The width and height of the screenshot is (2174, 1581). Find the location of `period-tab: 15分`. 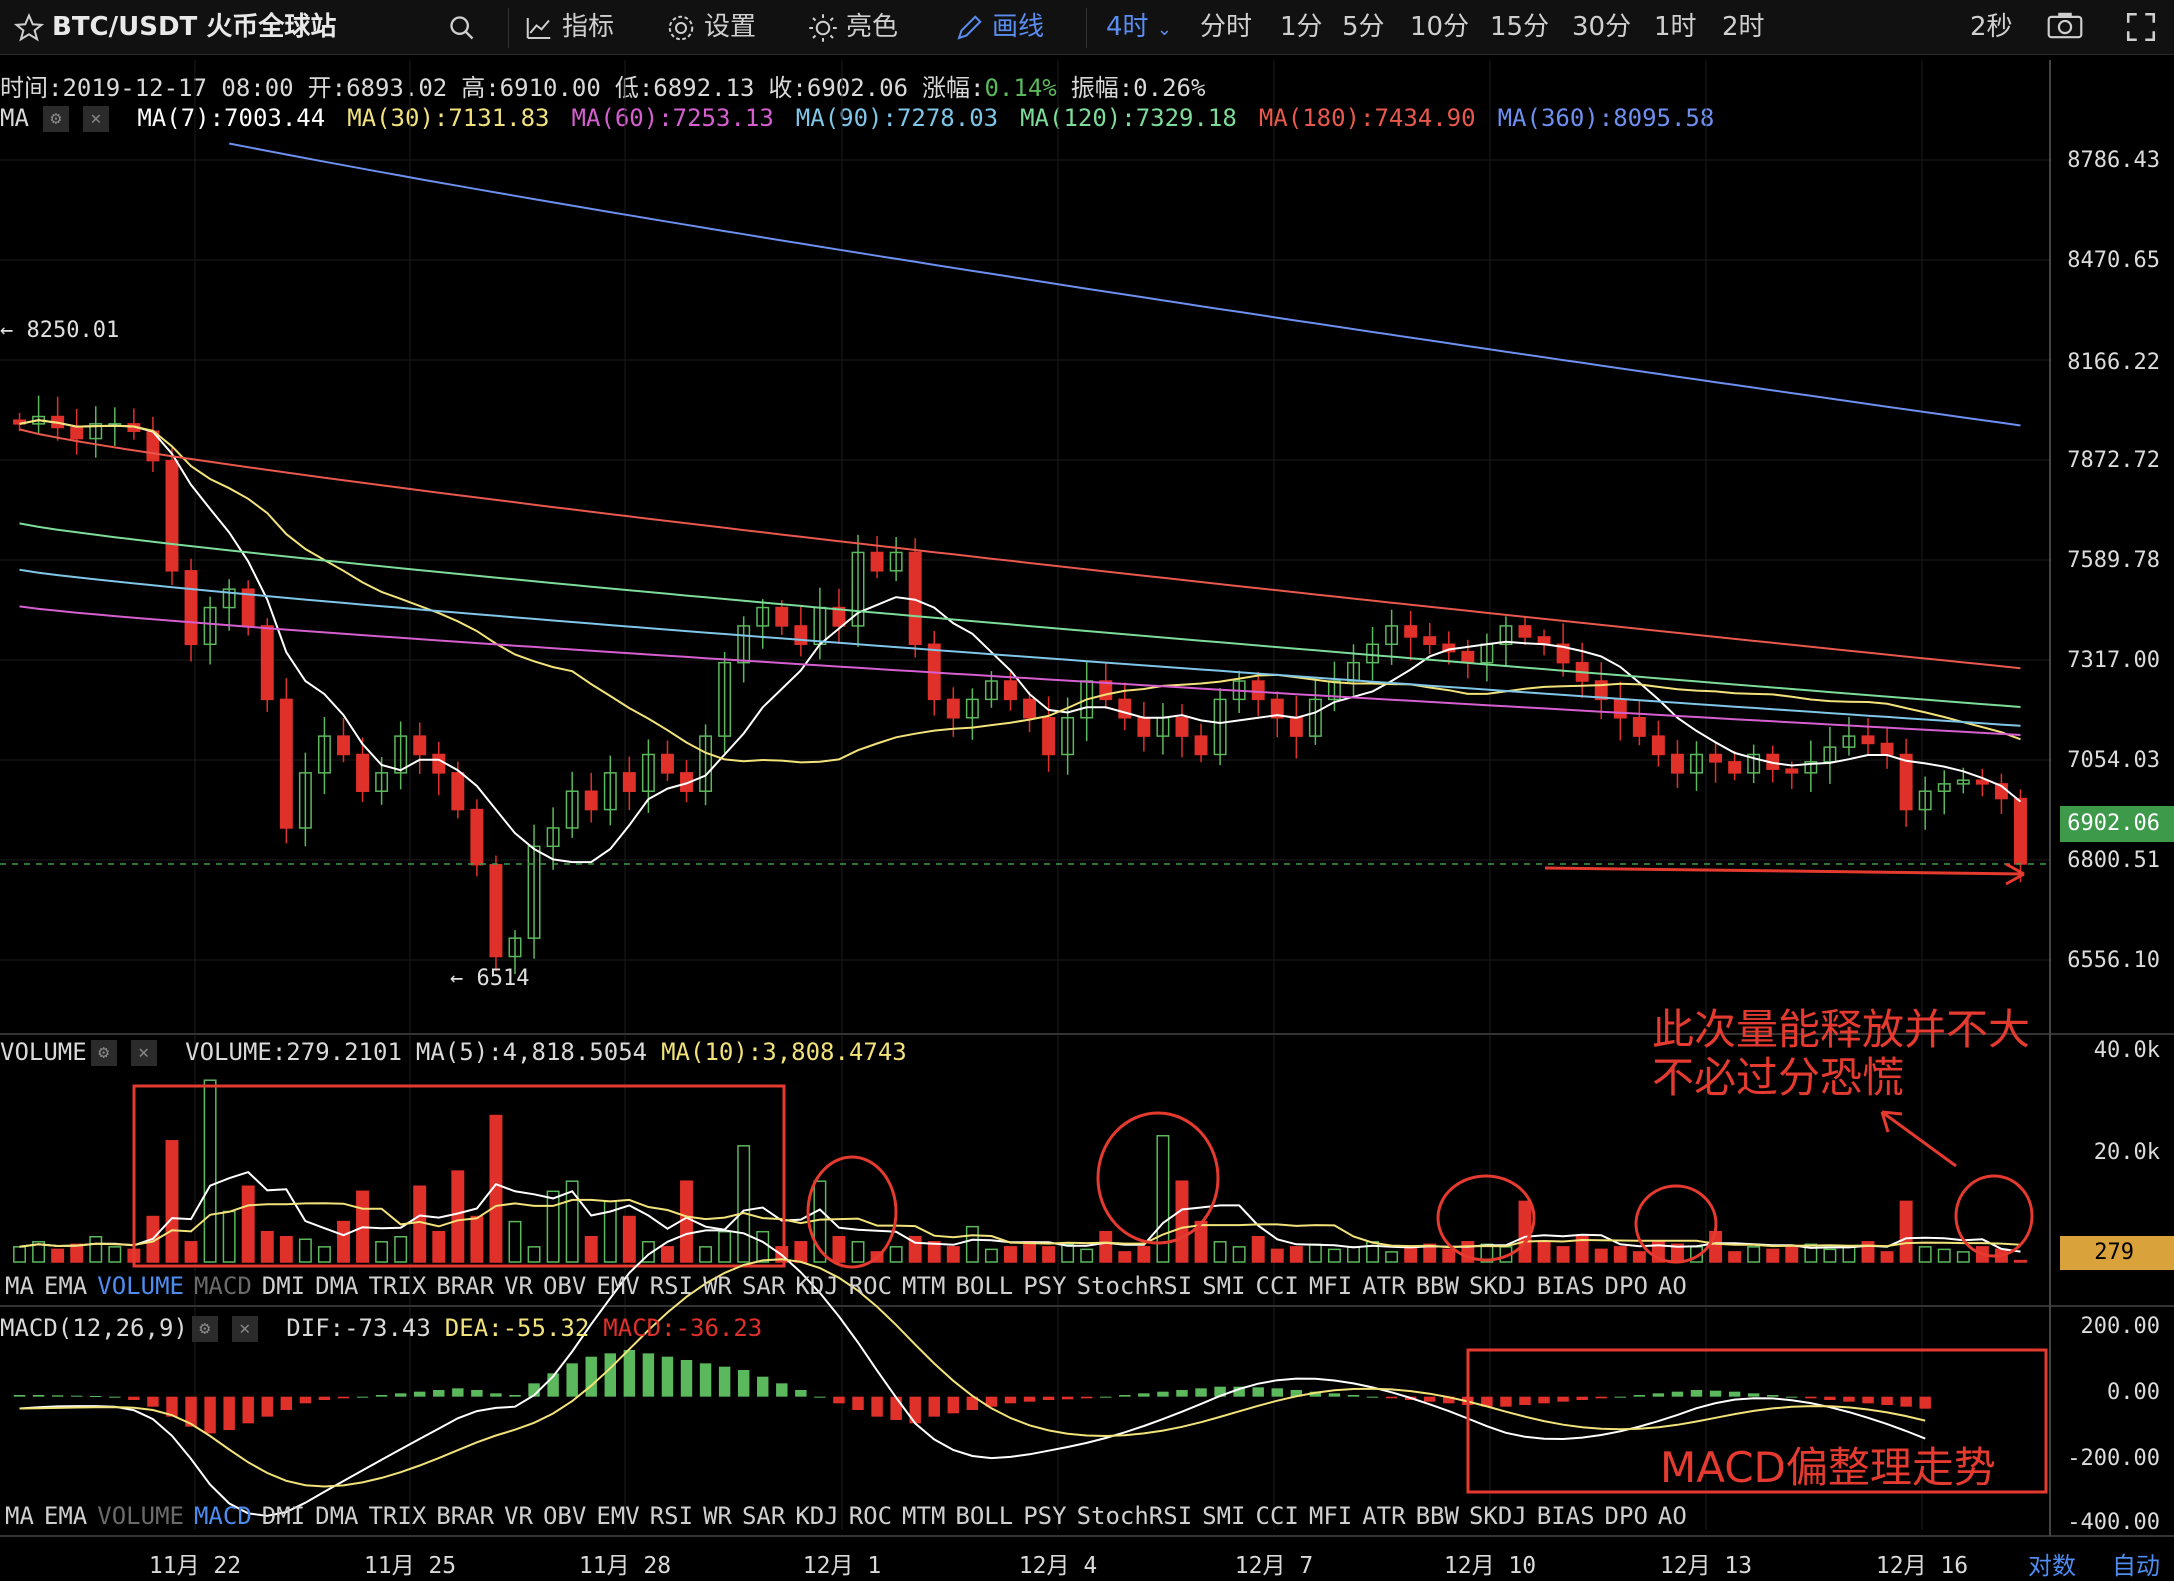

period-tab: 15分 is located at coordinates (1520, 27).